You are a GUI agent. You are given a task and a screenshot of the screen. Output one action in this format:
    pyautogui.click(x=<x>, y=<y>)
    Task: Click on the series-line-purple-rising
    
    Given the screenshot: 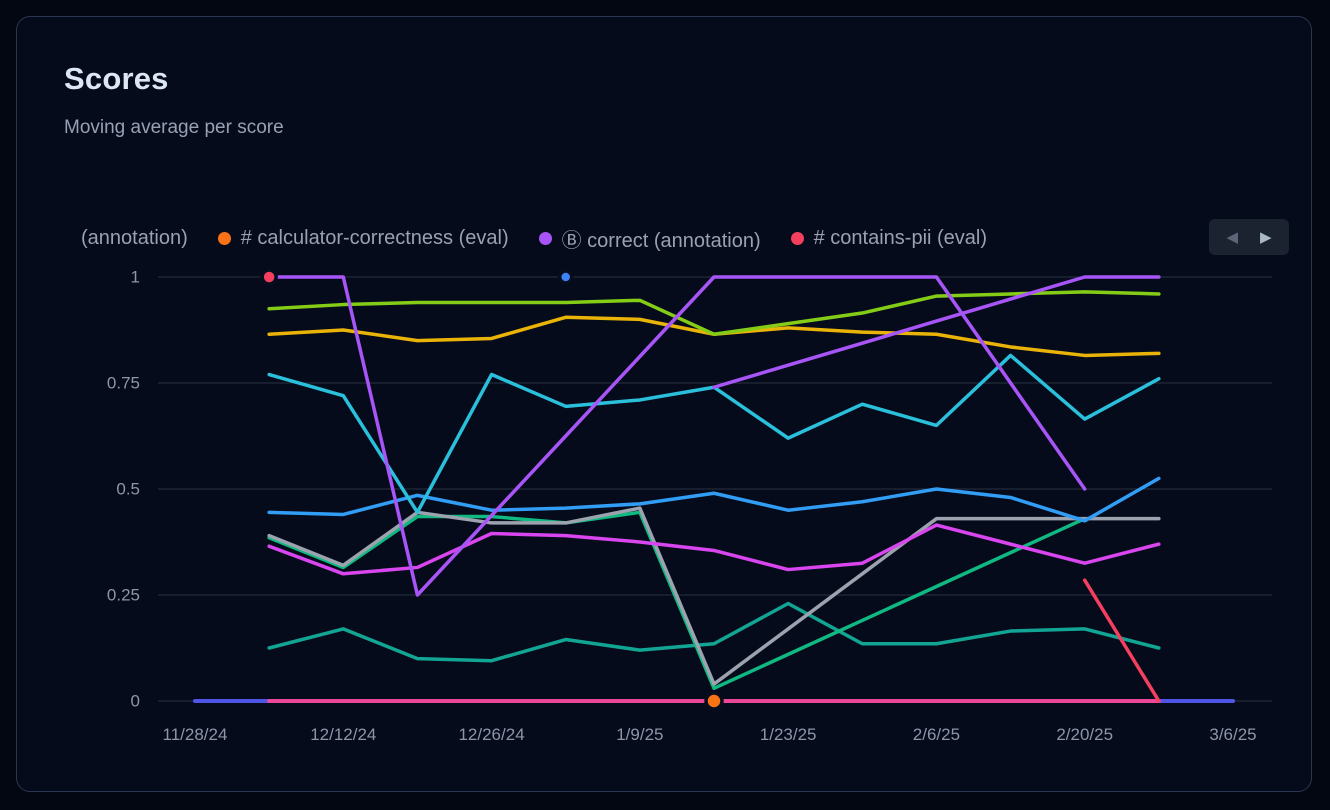 What is the action you would take?
    pyautogui.click(x=936, y=332)
    